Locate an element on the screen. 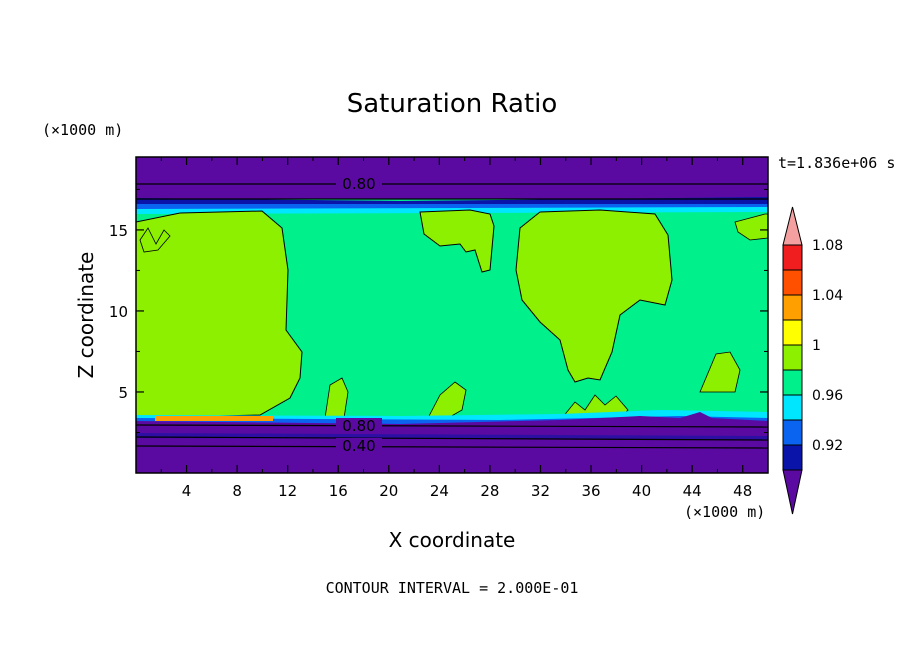 The height and width of the screenshot is (654, 904). colorbar-label: 1.04 is located at coordinates (827, 296).